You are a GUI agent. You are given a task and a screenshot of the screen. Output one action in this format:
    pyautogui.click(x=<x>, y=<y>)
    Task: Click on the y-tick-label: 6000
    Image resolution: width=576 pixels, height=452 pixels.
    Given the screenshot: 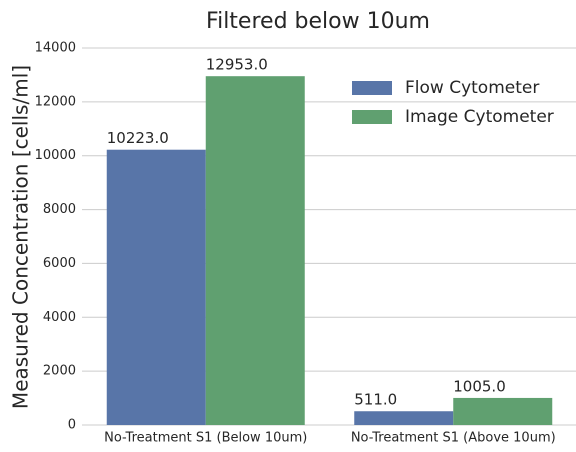 What is the action you would take?
    pyautogui.click(x=59, y=263)
    